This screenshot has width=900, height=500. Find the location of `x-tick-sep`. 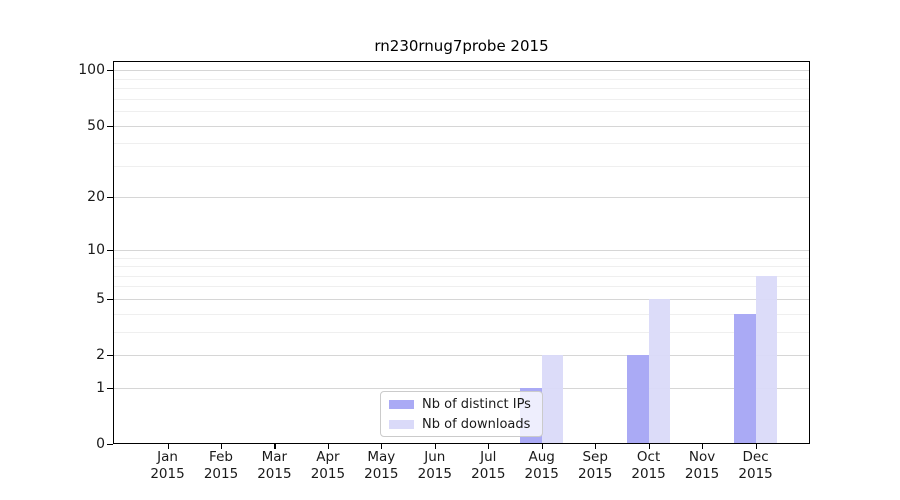

x-tick-sep is located at coordinates (596, 446).